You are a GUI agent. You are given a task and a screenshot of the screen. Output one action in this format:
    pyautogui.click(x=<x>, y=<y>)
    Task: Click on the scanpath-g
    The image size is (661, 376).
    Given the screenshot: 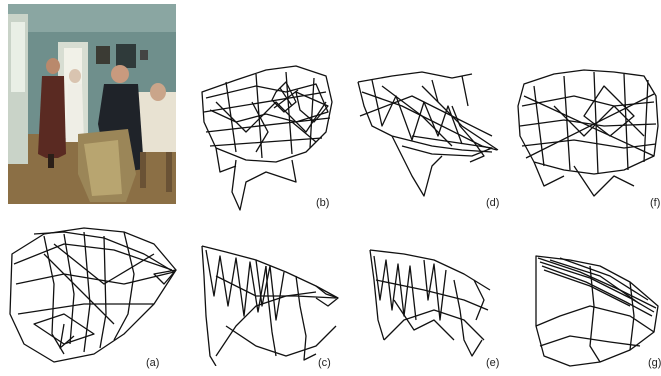 What is the action you would take?
    pyautogui.click(x=595, y=307)
    